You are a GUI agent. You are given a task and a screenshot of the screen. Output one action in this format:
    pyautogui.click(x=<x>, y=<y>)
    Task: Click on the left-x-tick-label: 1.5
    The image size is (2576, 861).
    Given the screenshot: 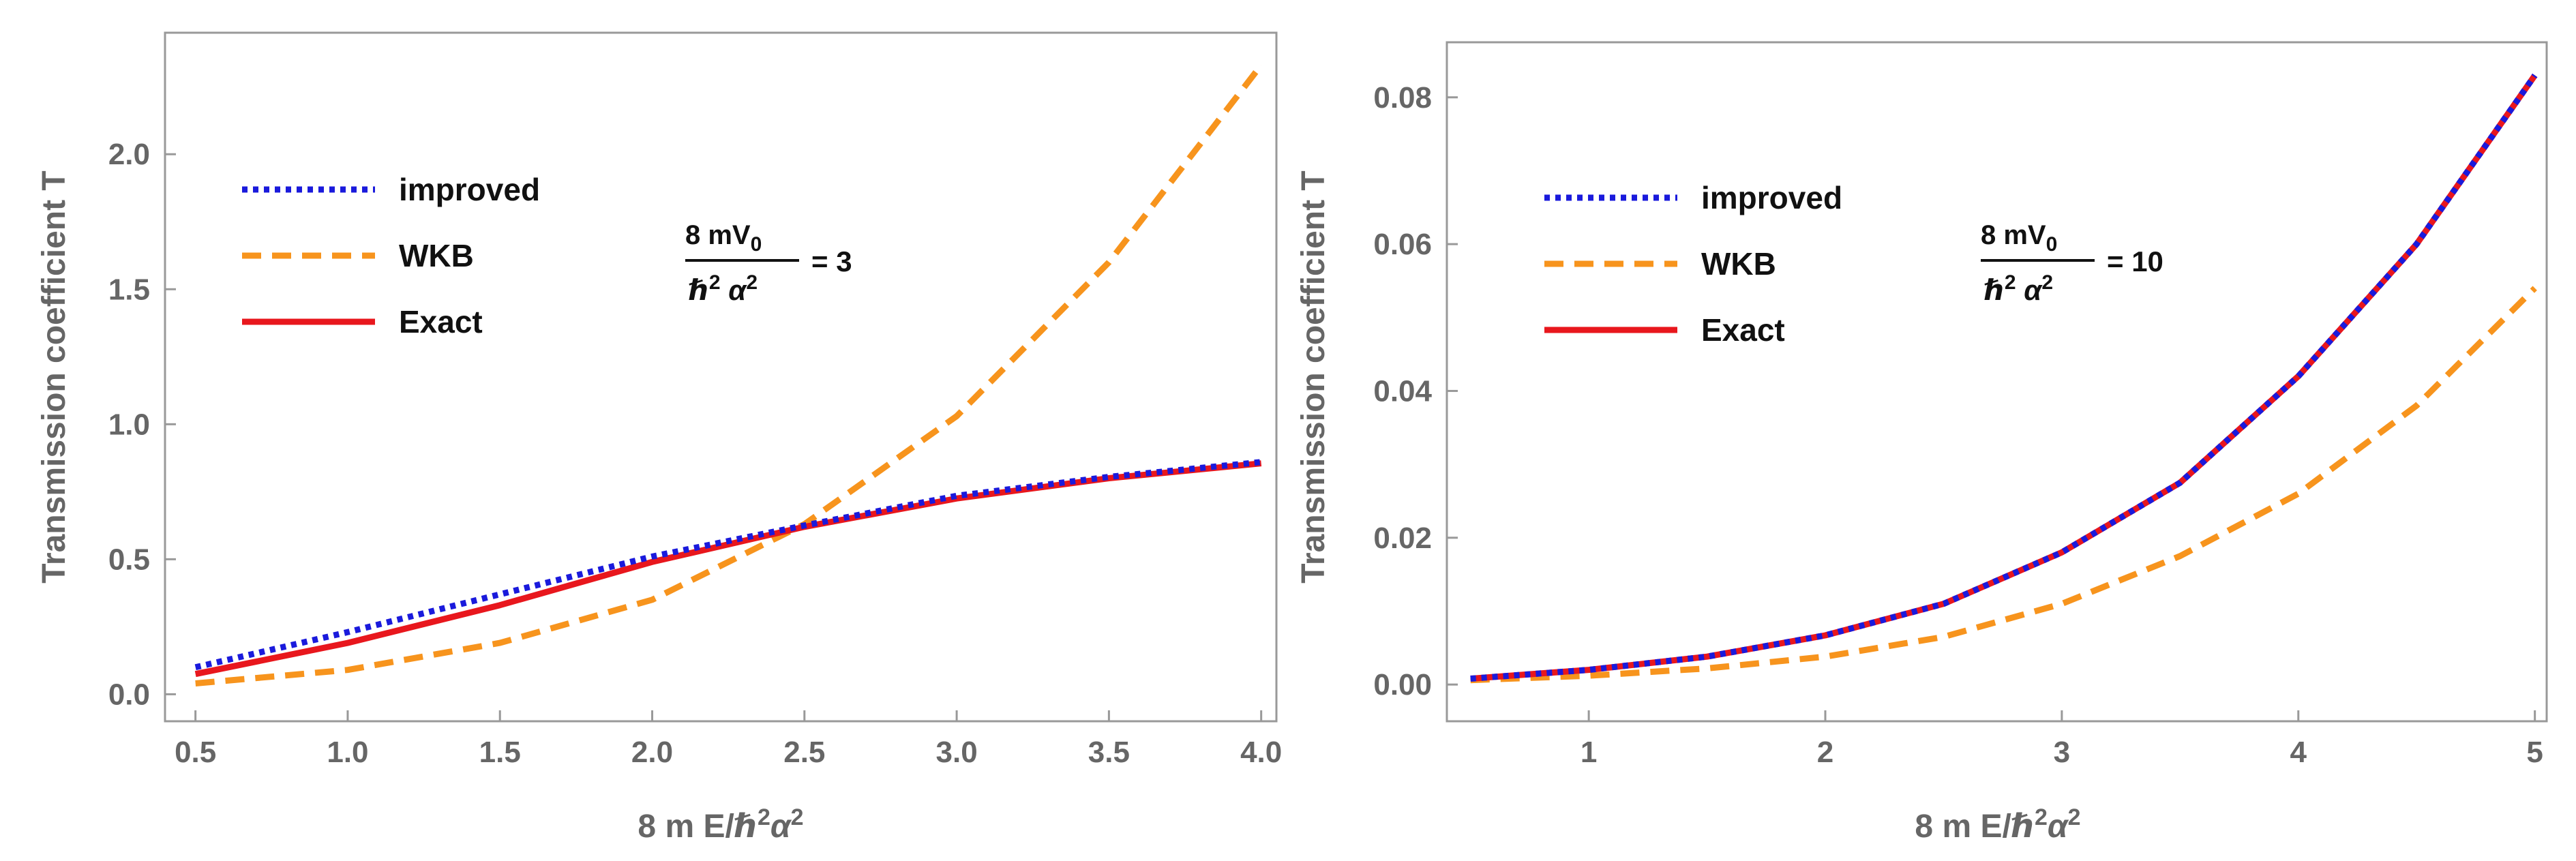 What is the action you would take?
    pyautogui.click(x=500, y=752)
    